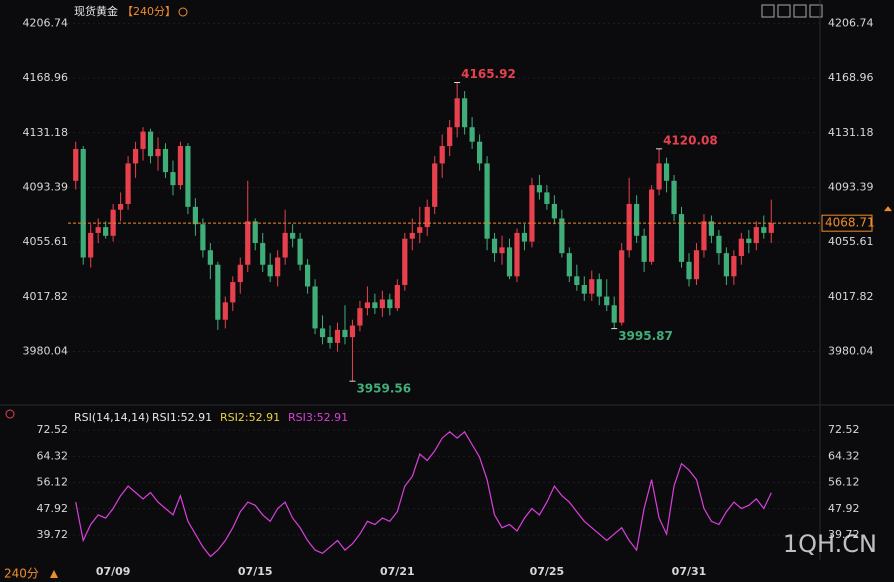  I want to click on settings-icon, so click(183, 12).